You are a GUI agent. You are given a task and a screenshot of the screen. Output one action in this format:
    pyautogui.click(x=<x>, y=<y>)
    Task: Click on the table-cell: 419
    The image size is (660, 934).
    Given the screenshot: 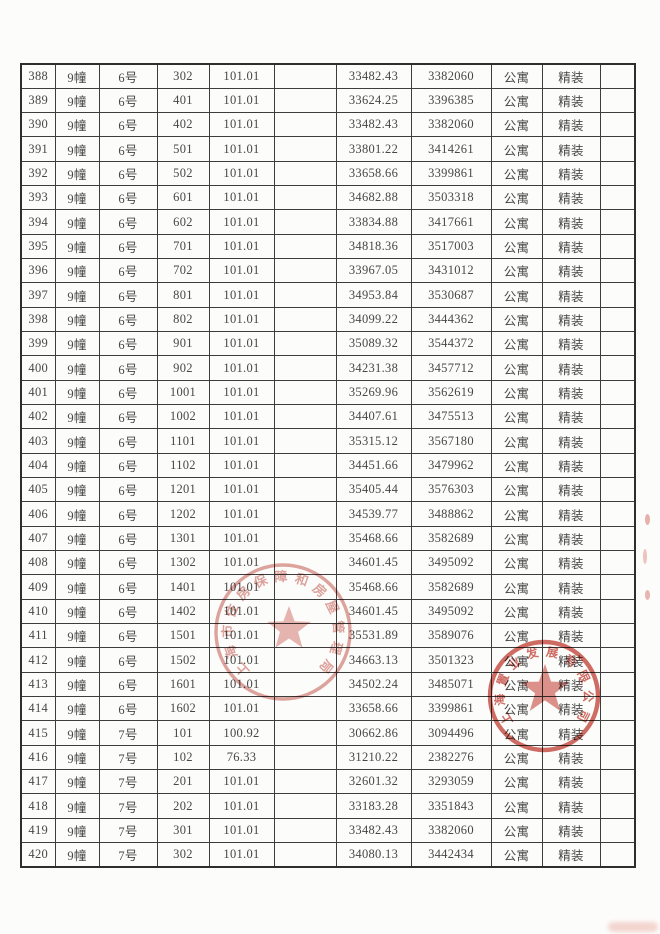 What is the action you would take?
    pyautogui.click(x=38, y=830)
    